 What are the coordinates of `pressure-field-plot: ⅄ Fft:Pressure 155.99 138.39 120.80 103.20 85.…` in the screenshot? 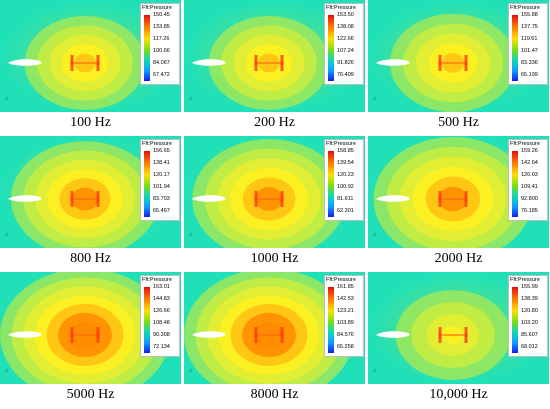 It's located at (458, 328).